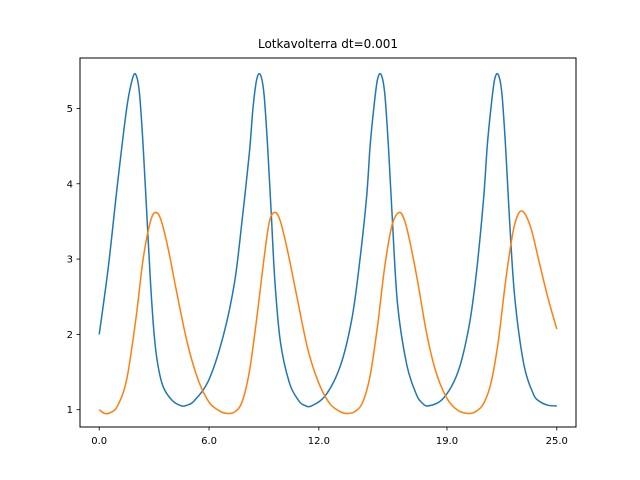 This screenshot has width=640, height=480. I want to click on x-tick-label: 12.0, so click(319, 441).